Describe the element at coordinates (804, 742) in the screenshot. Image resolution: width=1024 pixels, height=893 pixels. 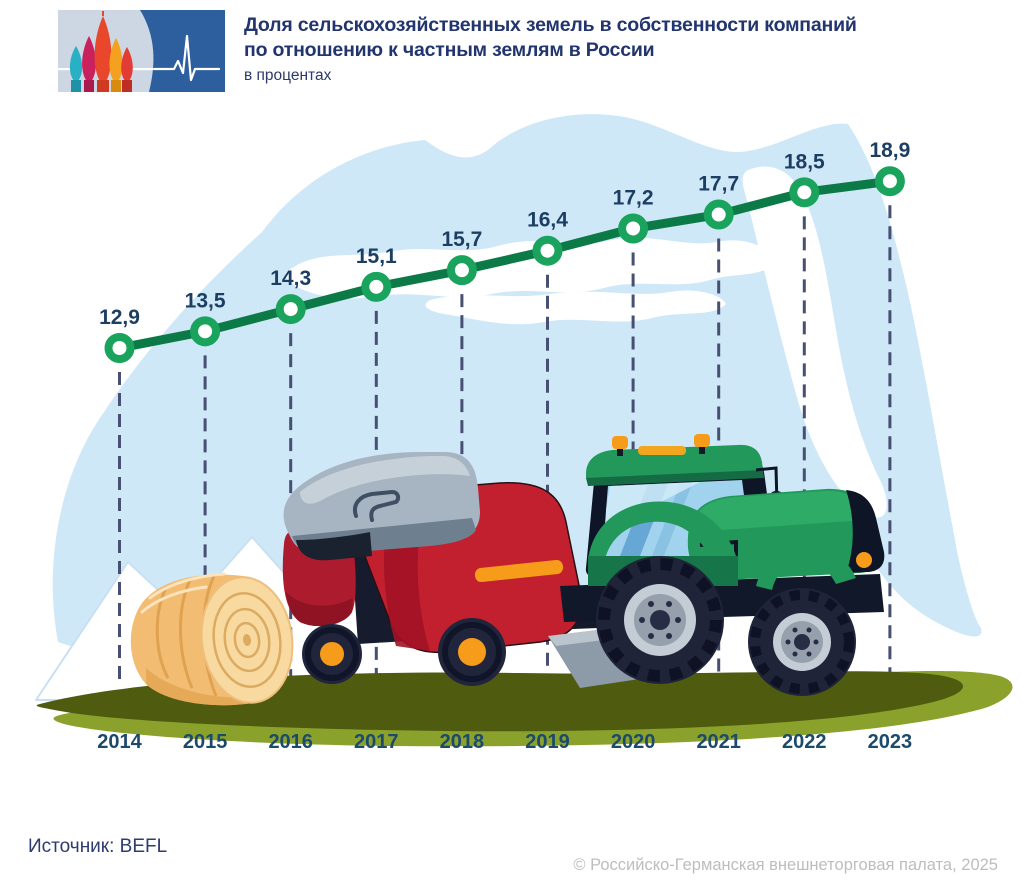
I see `year-label: 2022` at that location.